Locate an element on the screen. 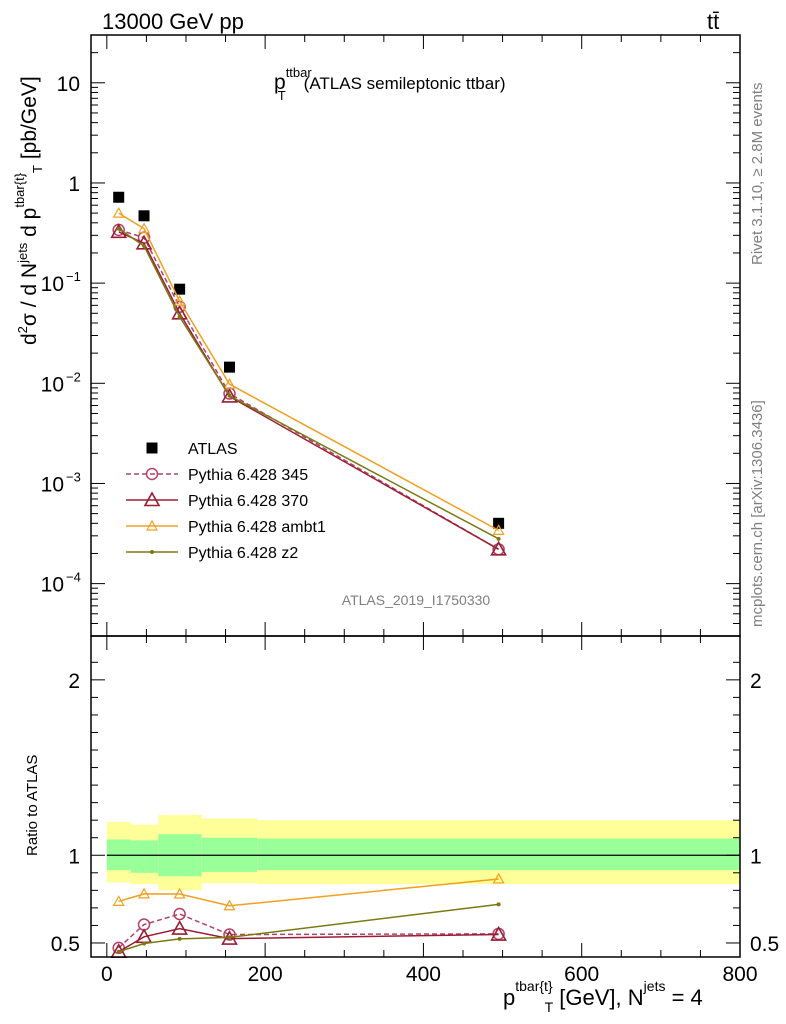 This screenshot has height=1024, width=786. y-tick-exponent: −4 is located at coordinates (73, 577).